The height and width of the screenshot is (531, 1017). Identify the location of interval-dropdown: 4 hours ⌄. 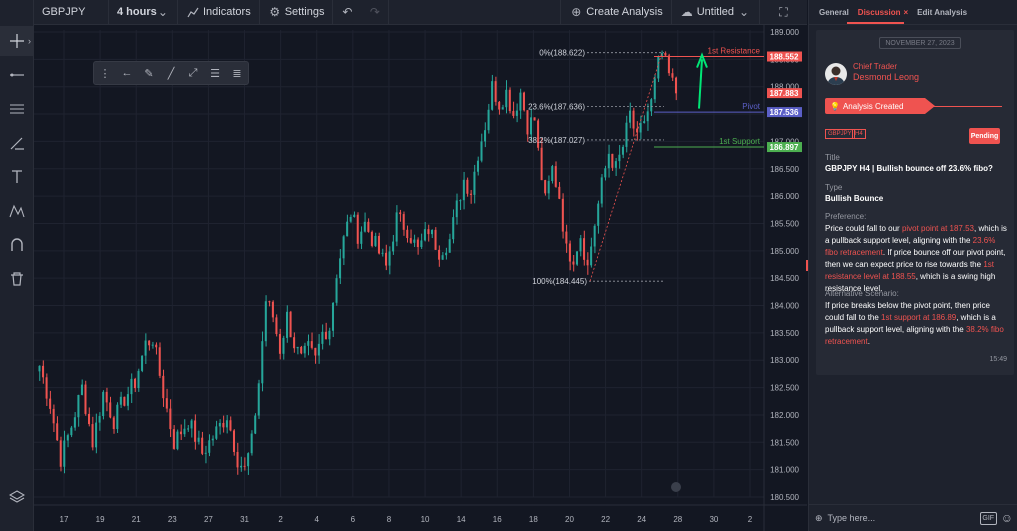
(143, 12).